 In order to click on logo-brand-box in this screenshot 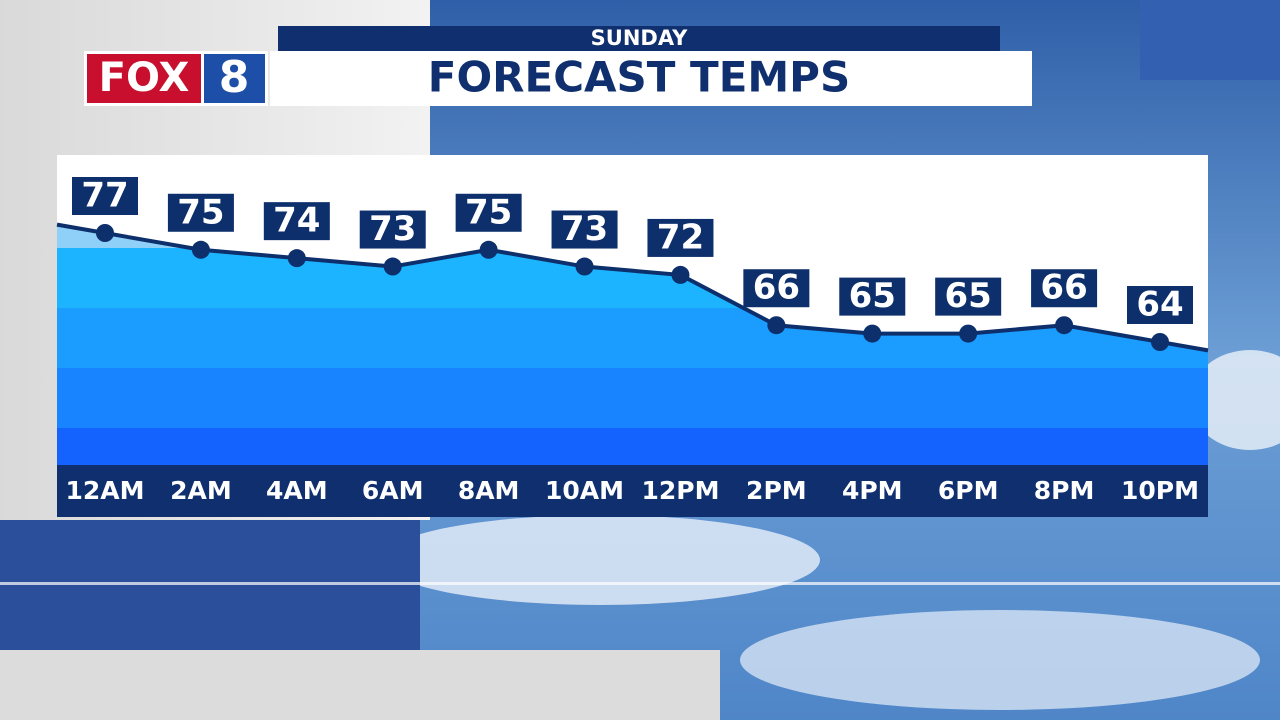, I will do `click(144, 78)`.